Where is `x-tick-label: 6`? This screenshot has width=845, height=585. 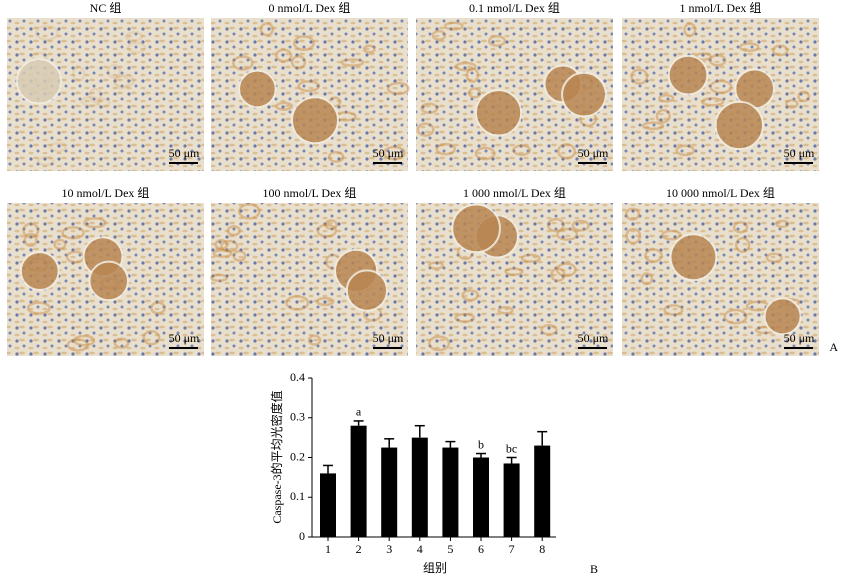 x-tick-label: 6 is located at coordinates (481, 549).